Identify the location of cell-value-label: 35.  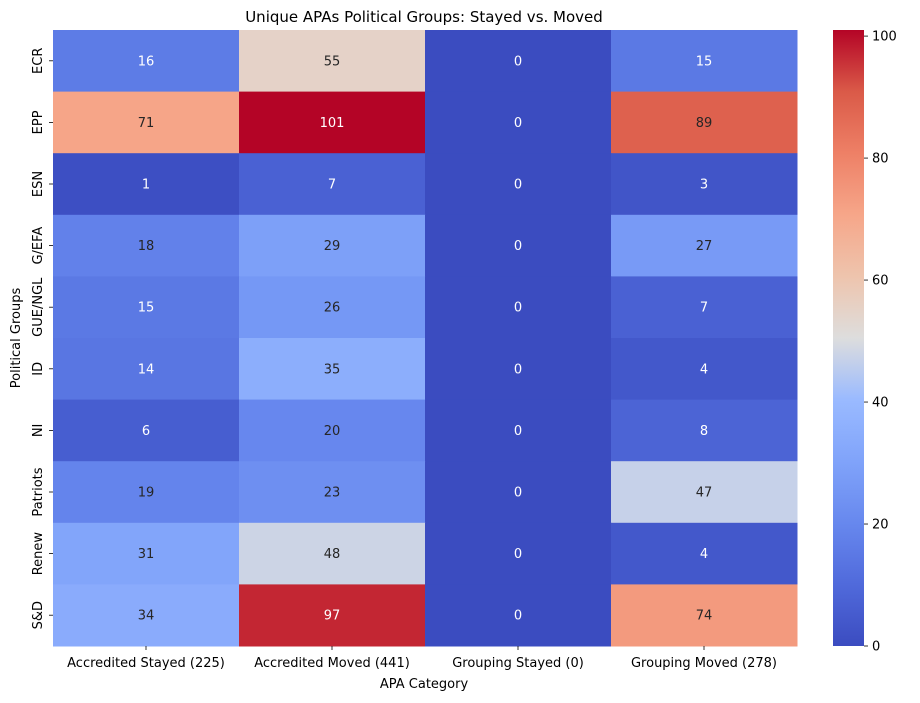
(332, 369).